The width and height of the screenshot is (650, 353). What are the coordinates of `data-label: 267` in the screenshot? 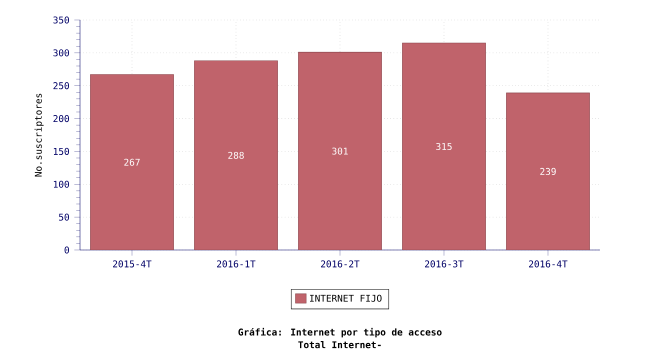 It's located at (132, 162).